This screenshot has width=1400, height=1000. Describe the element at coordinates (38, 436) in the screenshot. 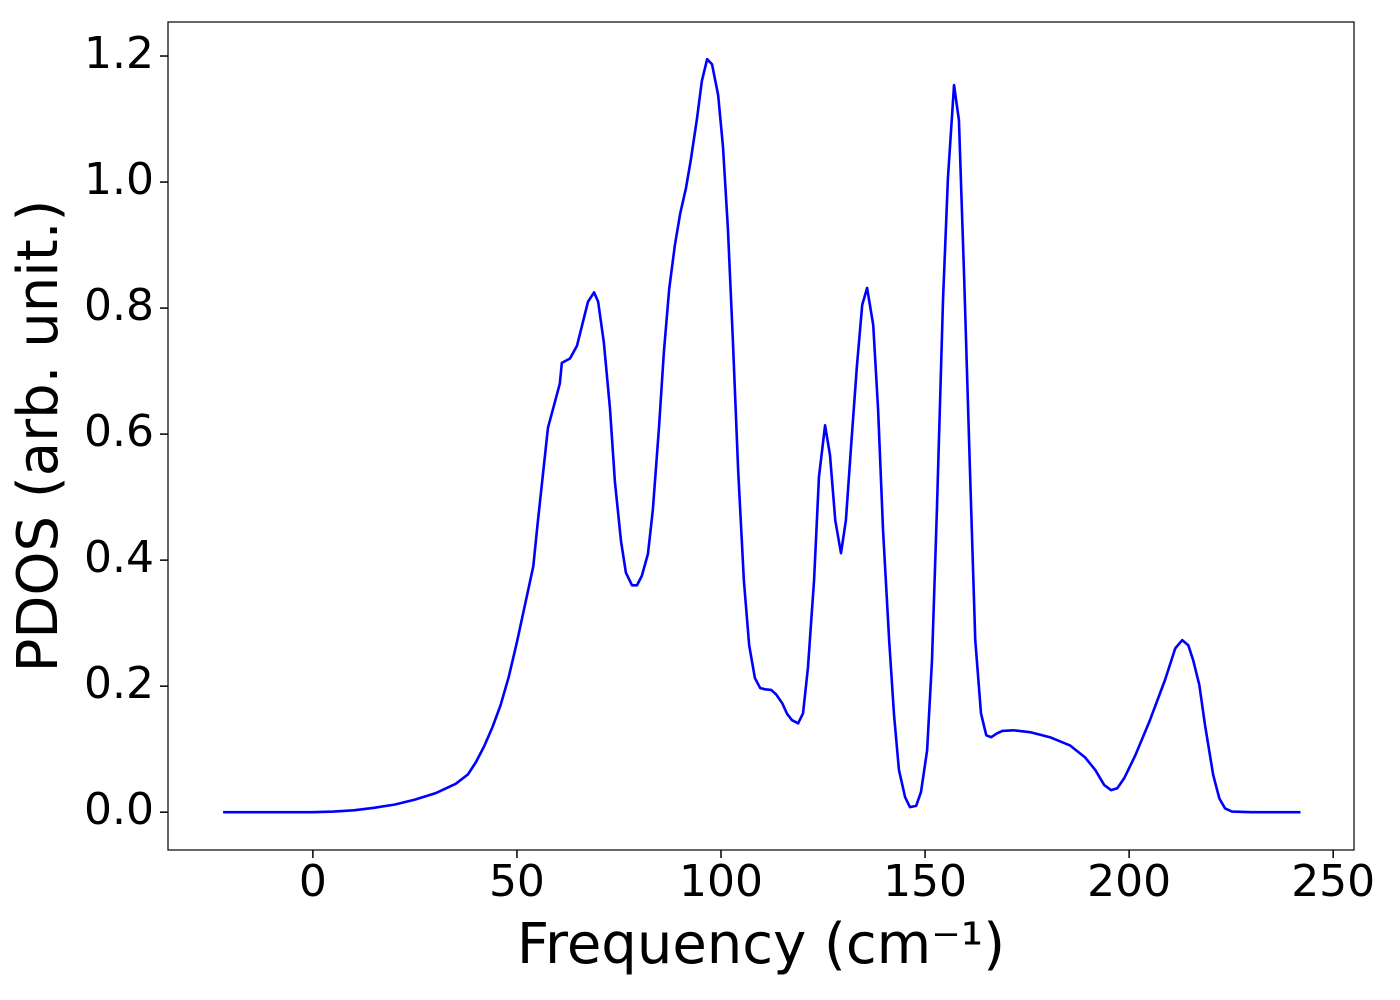

I see `y-axis-label: PDOS (arb. unit.)` at that location.